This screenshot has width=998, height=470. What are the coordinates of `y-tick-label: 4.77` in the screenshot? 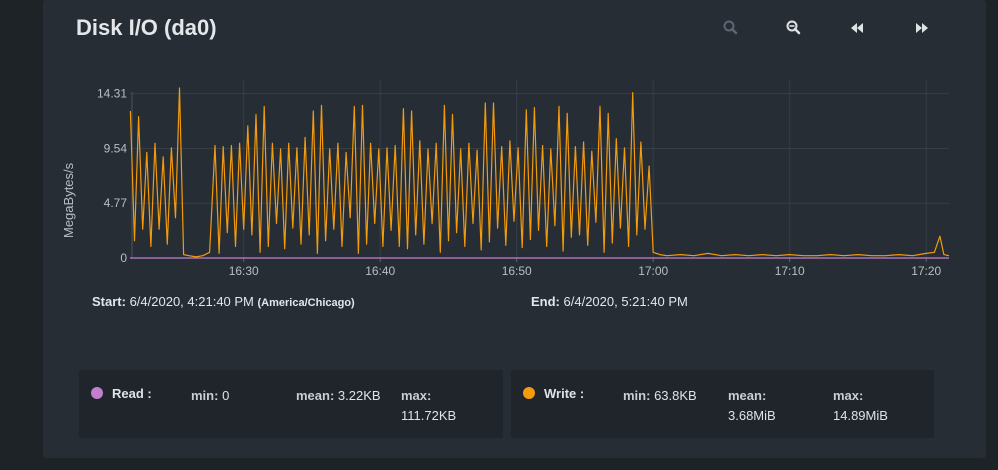 It's located at (116, 203).